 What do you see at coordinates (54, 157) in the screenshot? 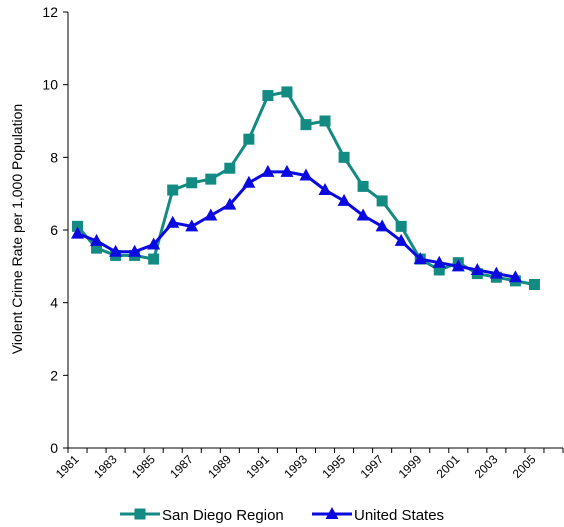
I see `y-tick-label: 8` at bounding box center [54, 157].